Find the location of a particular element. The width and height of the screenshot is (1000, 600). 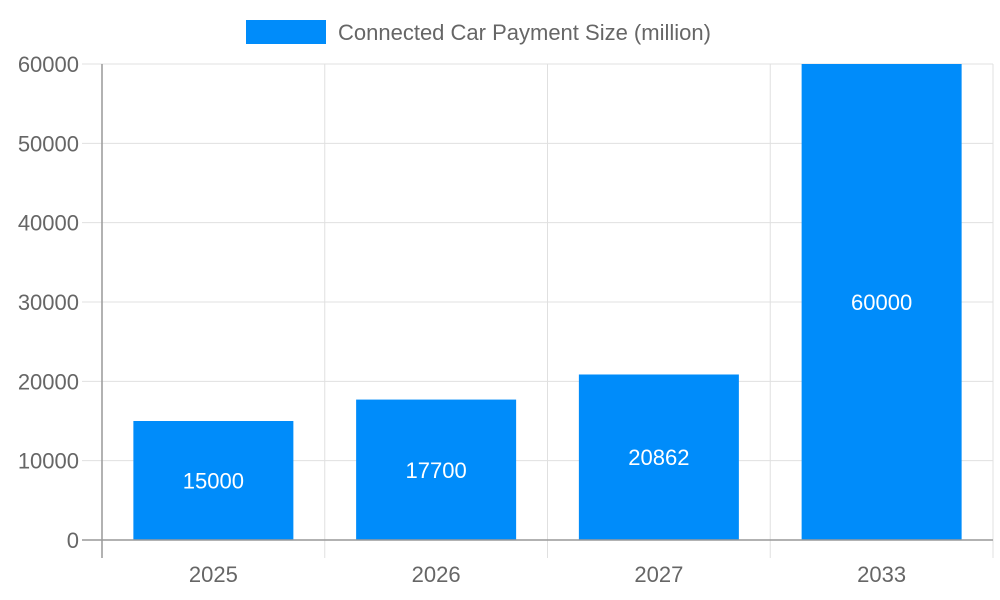

data-label: 20862 is located at coordinates (658, 457).